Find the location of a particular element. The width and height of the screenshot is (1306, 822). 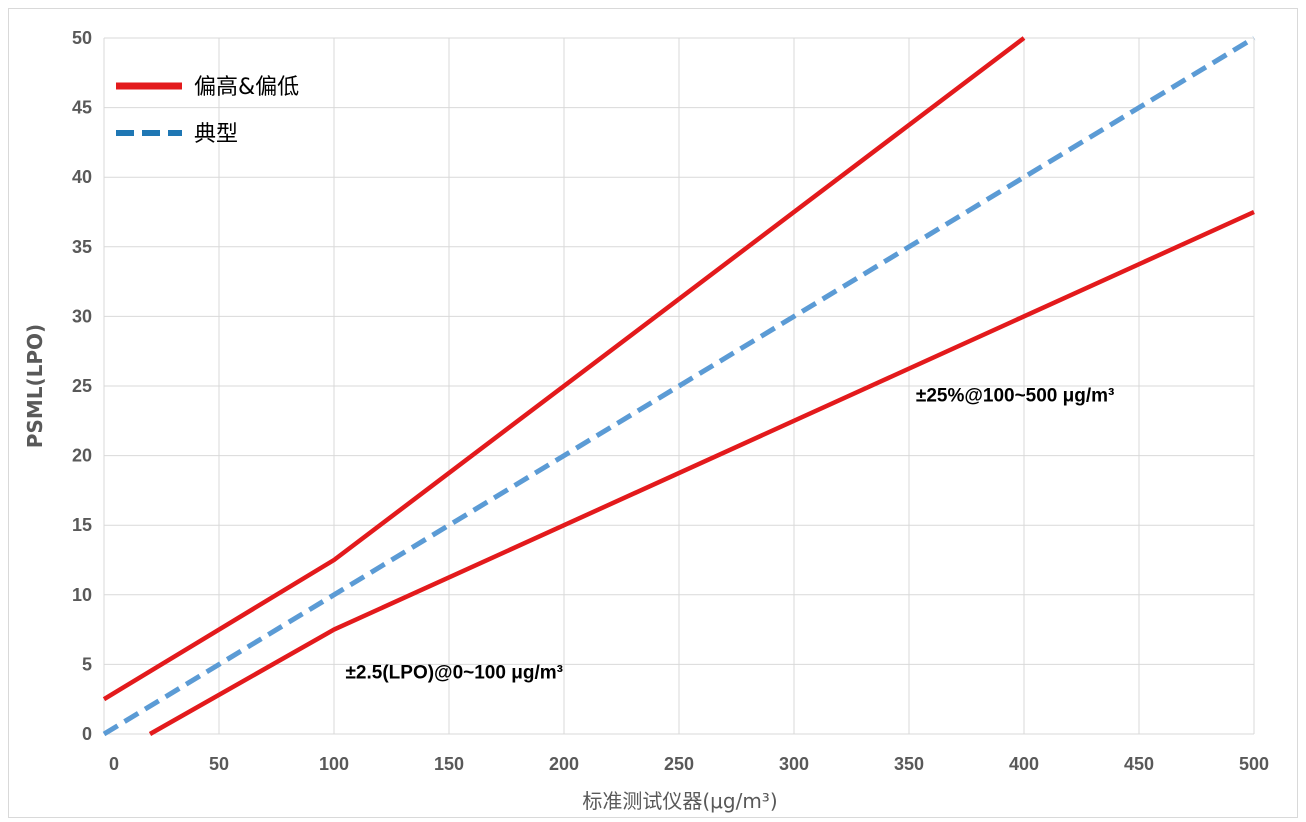

x-tick-label: 500 is located at coordinates (1254, 764).